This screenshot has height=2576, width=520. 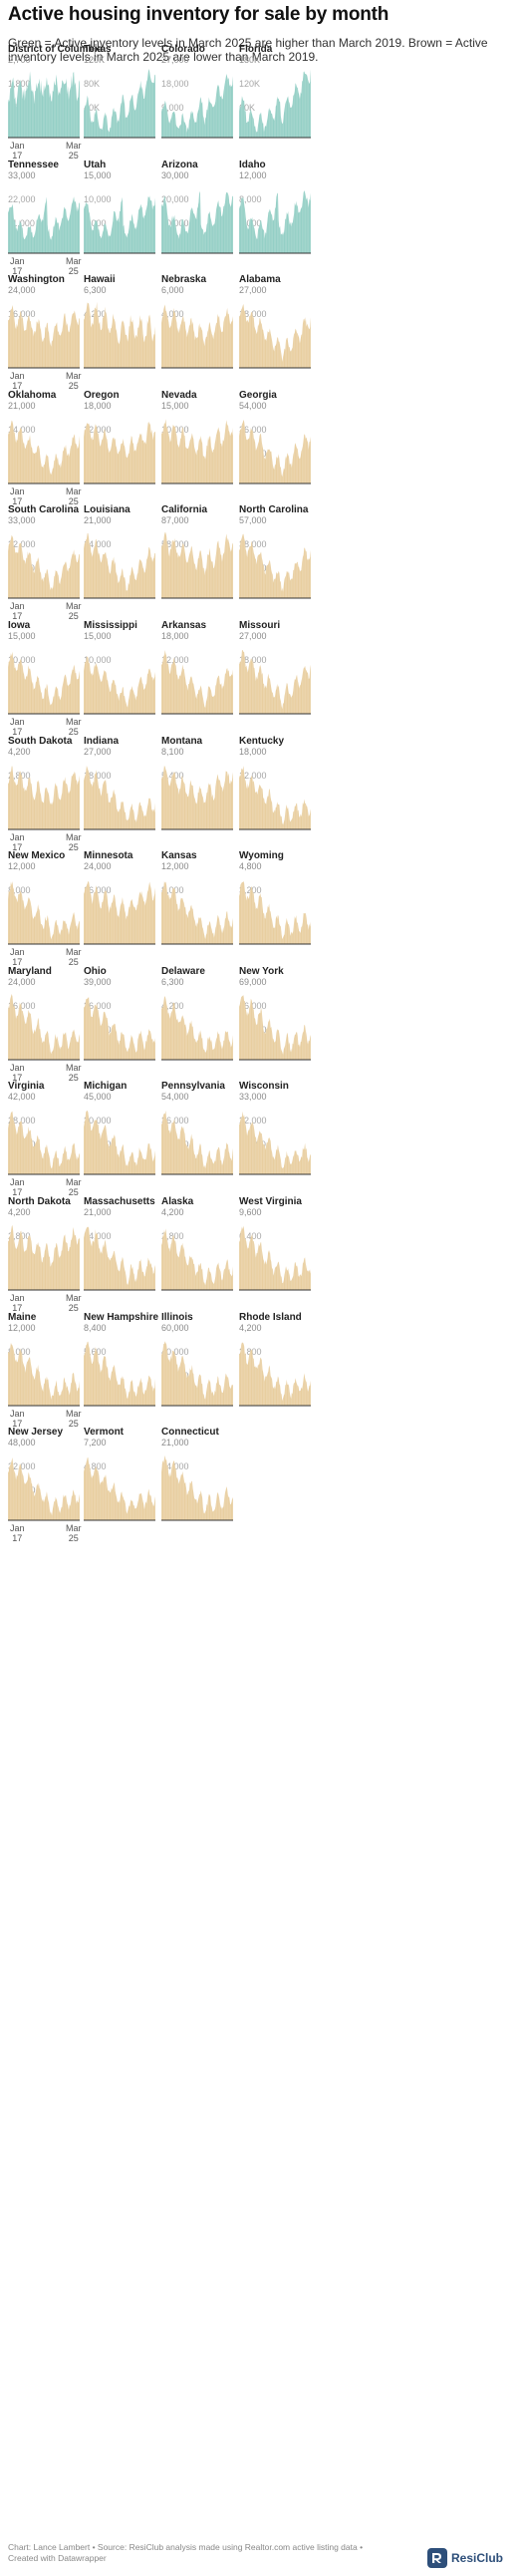 What do you see at coordinates (175, 520) in the screenshot?
I see `y-tick-label: 87,000` at bounding box center [175, 520].